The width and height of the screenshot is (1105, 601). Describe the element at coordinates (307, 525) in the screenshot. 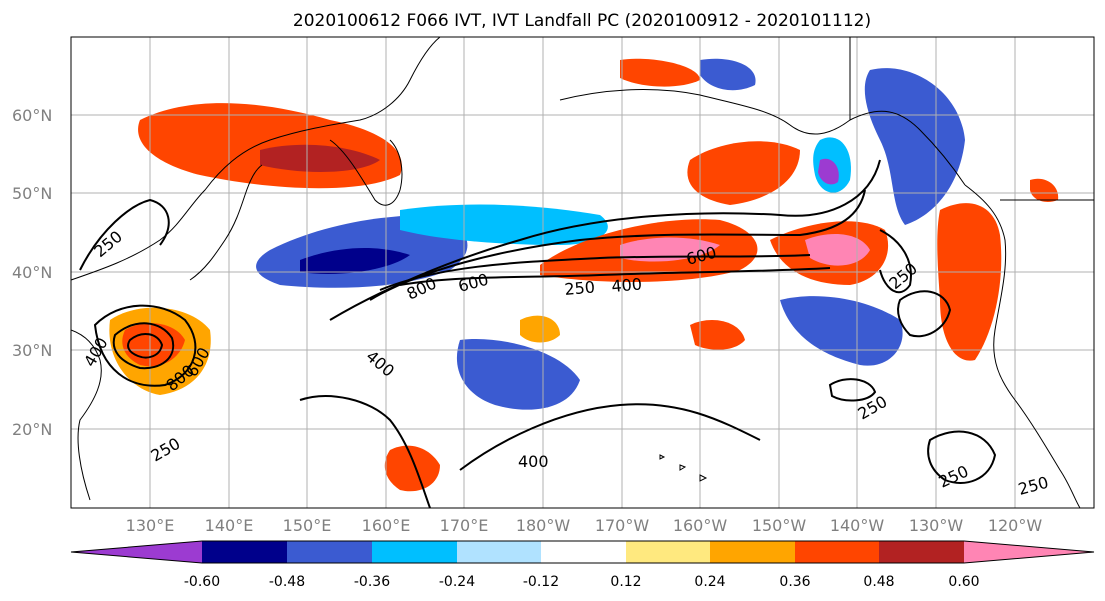

I see `lon-label: 150°E` at that location.